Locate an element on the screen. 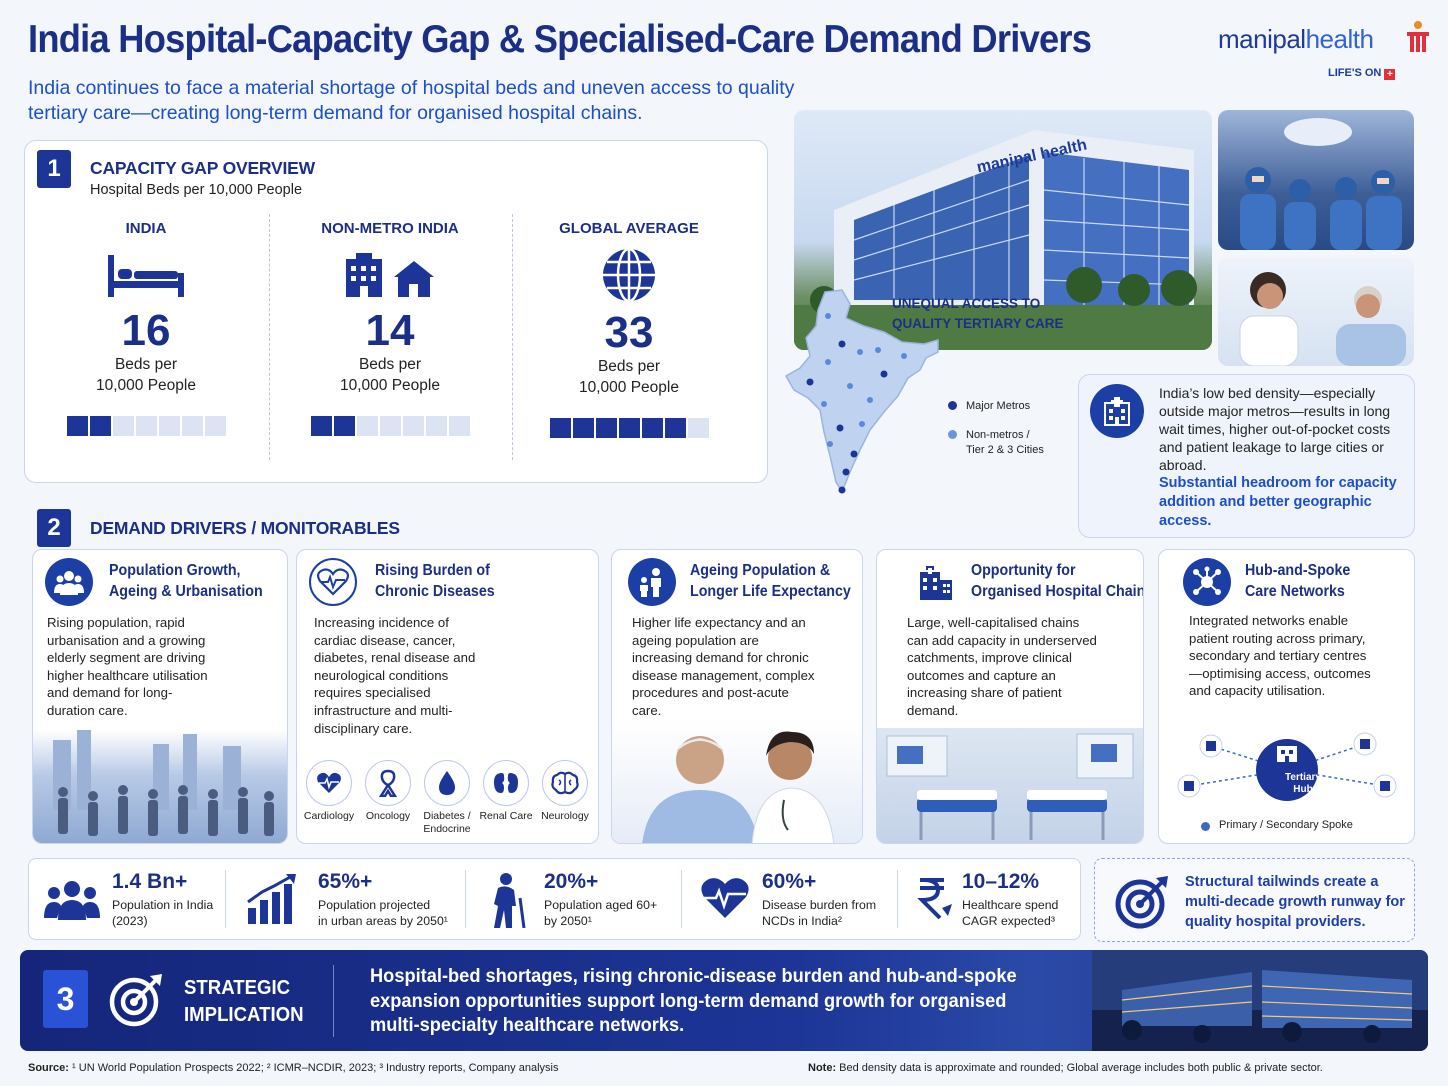 The height and width of the screenshot is (1086, 1448). spoke-legend: Primary / Secondary Spoke is located at coordinates (1286, 825).